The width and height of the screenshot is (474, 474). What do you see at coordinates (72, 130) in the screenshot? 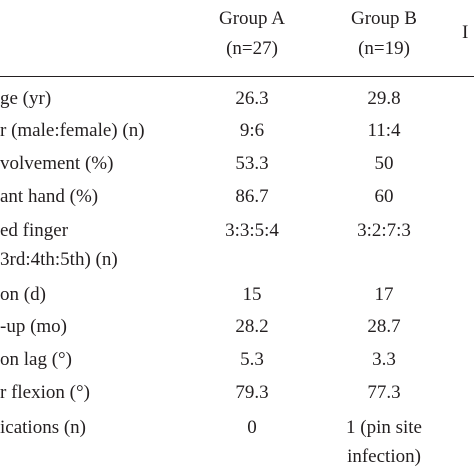
I see `row-label: r (male:female) (n)` at bounding box center [72, 130].